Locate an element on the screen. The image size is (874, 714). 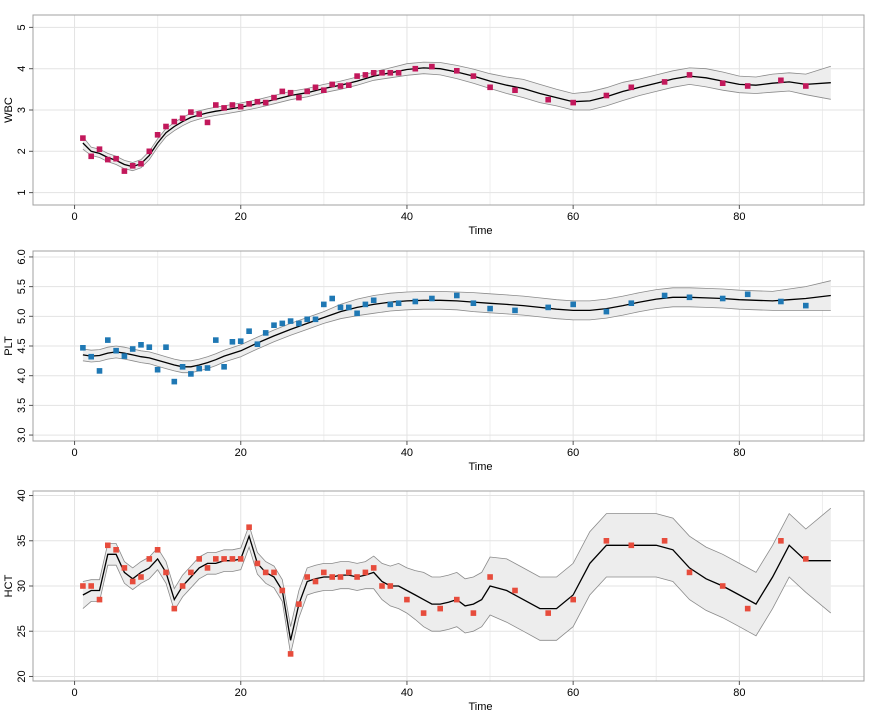
band-lower-edge is located at coordinates (456, 122).